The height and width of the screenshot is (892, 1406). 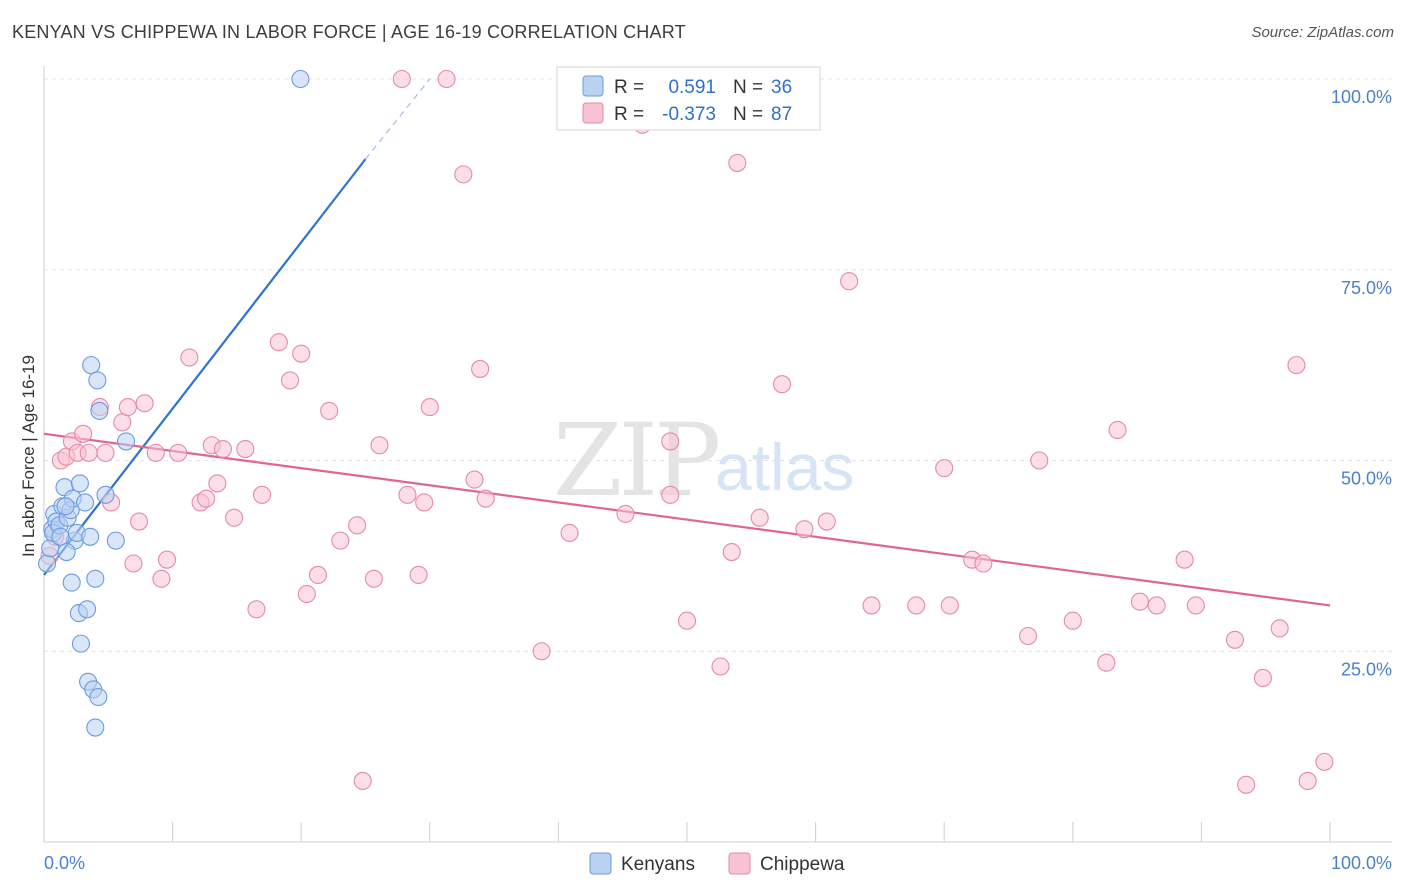 I want to click on x-tick-label-max: 100.0%, so click(x=1361, y=863).